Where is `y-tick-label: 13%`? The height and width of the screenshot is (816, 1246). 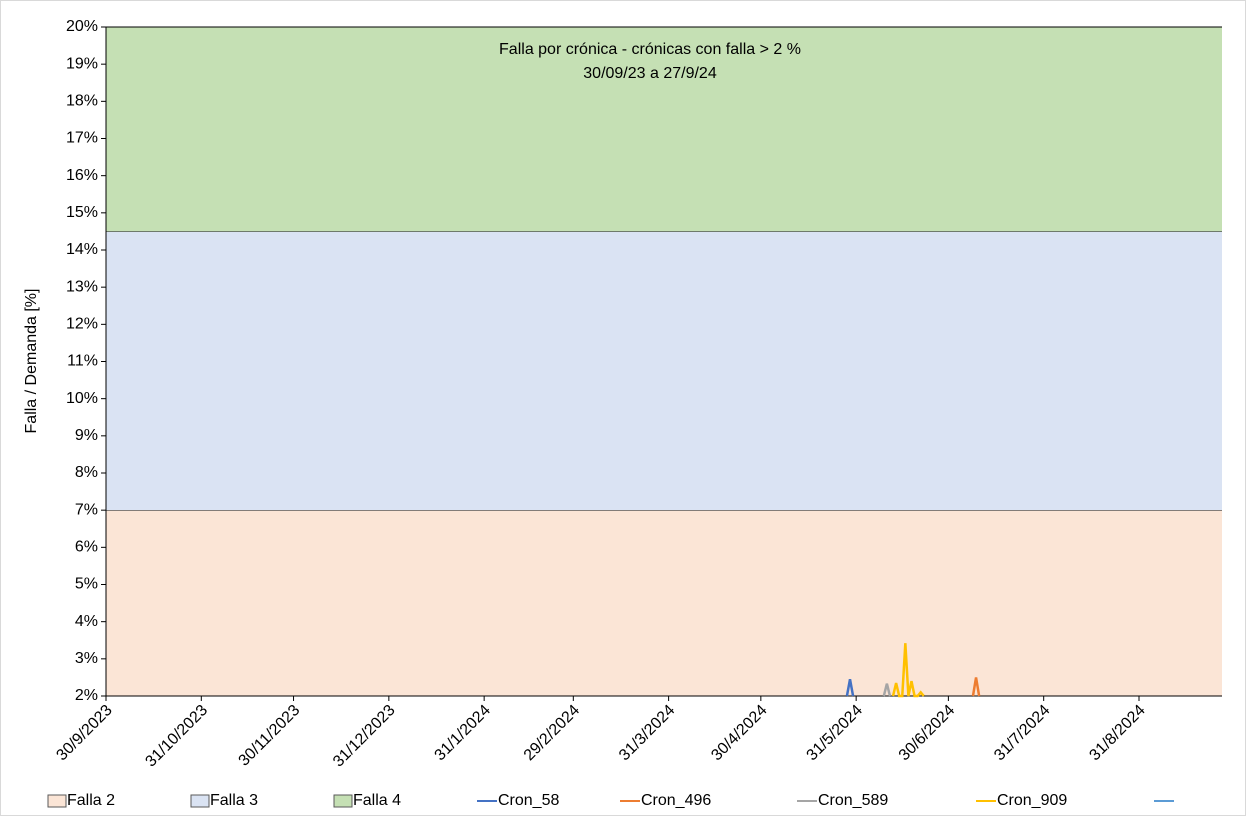 y-tick-label: 13% is located at coordinates (82, 286).